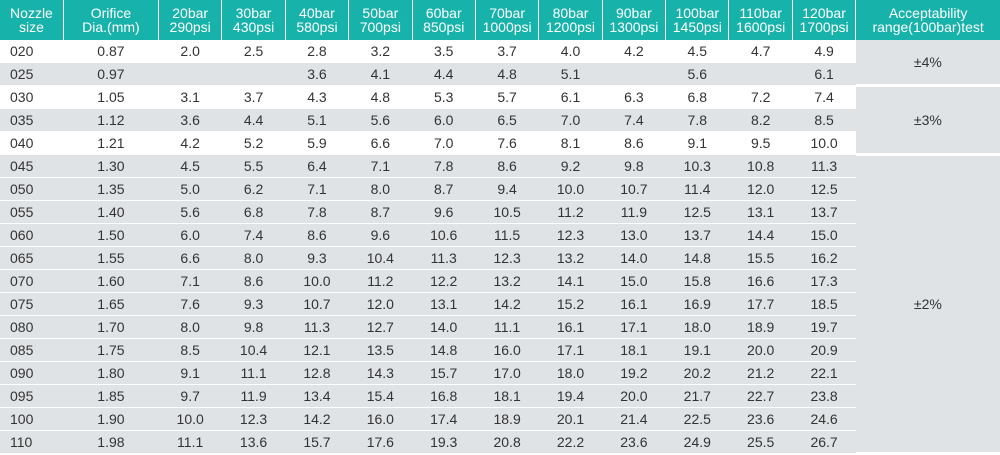 The width and height of the screenshot is (1000, 455). Describe the element at coordinates (111, 350) in the screenshot. I see `orifice-dia-cell: 1.75` at that location.